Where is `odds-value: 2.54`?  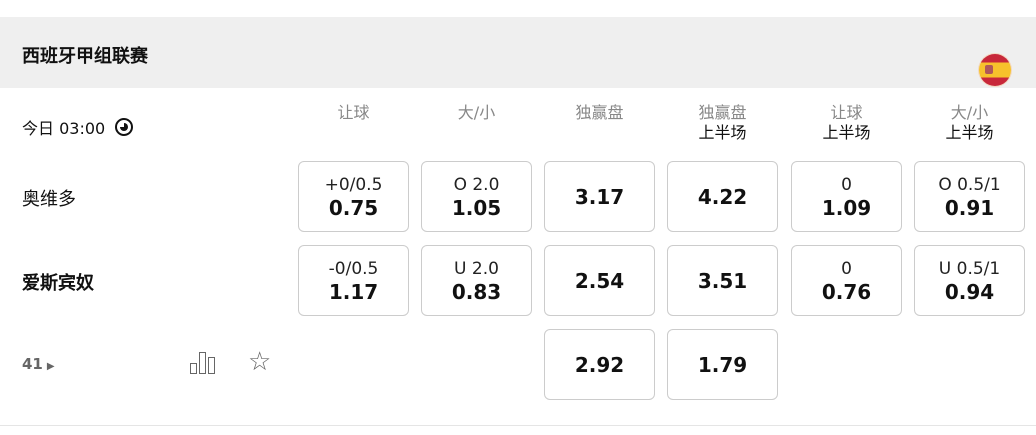 odds-value: 2.54 is located at coordinates (599, 280).